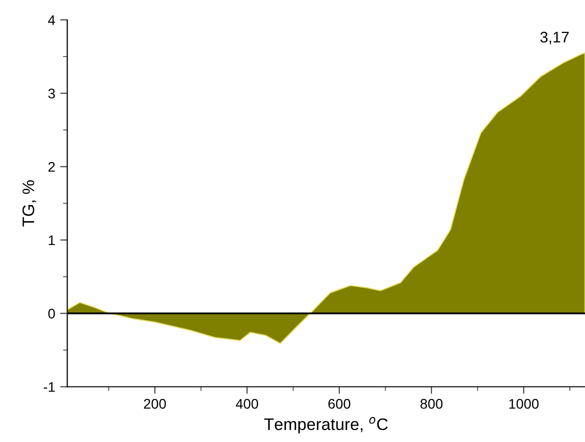 This screenshot has width=585, height=442. I want to click on y-tick-label: 1, so click(51, 240).